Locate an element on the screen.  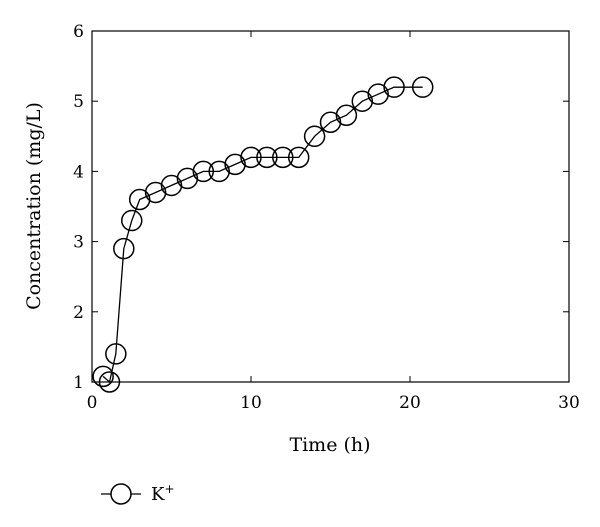
x-tick-label: 30 is located at coordinates (569, 403).